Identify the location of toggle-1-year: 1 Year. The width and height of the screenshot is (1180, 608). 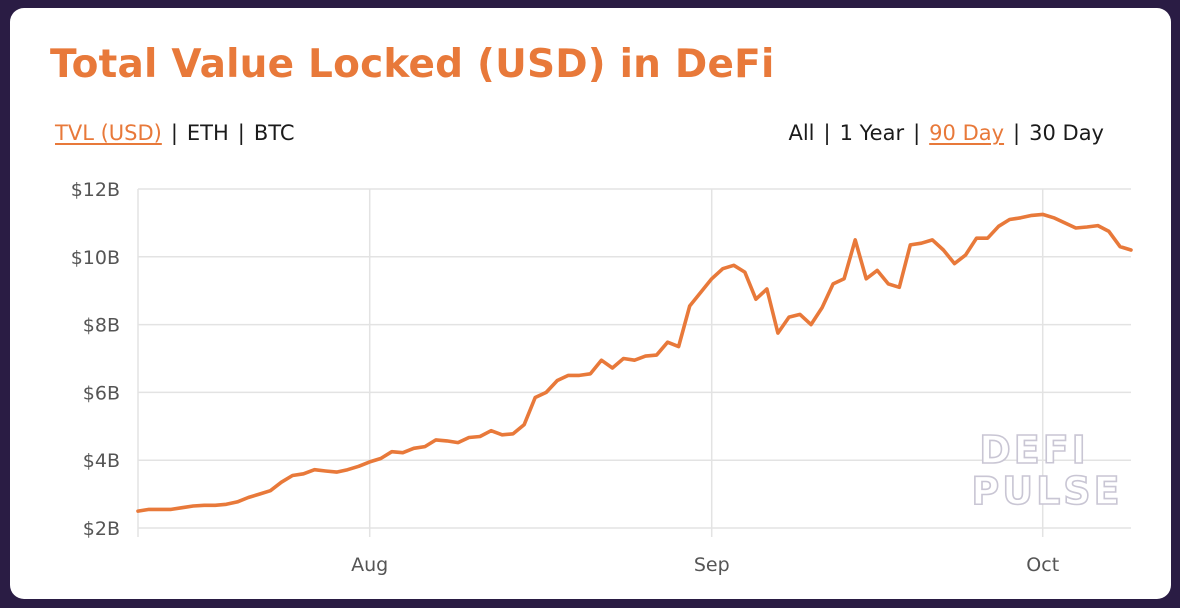
(872, 133).